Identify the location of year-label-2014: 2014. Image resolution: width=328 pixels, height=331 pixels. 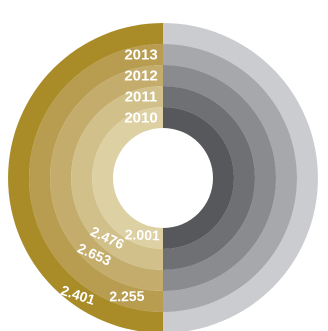
(141, 34).